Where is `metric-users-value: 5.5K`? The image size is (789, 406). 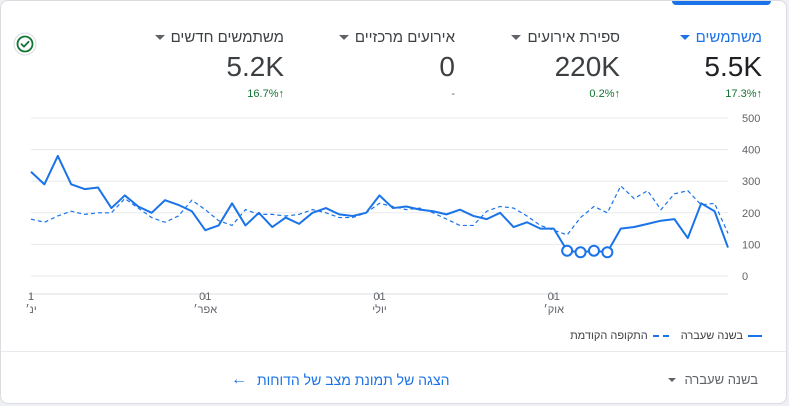
metric-users-value: 5.5K is located at coordinates (733, 66).